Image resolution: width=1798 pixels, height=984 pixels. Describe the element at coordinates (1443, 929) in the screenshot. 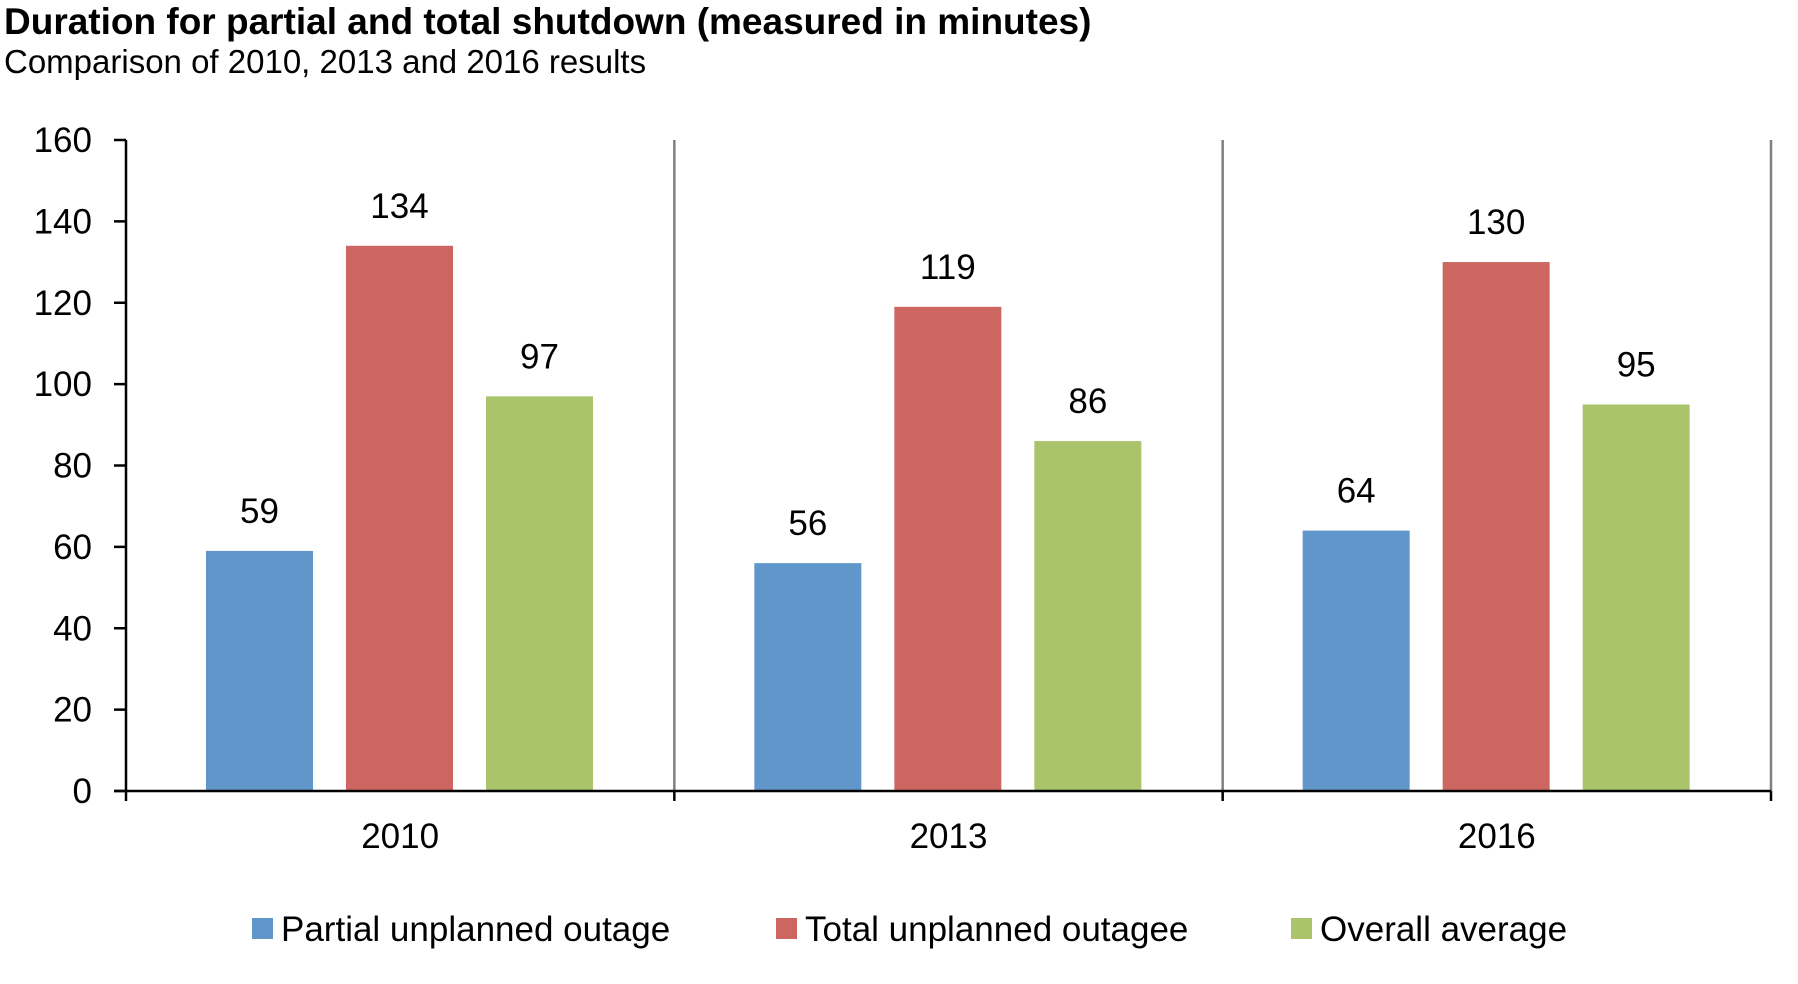

I see `legend-label: Overall average` at that location.